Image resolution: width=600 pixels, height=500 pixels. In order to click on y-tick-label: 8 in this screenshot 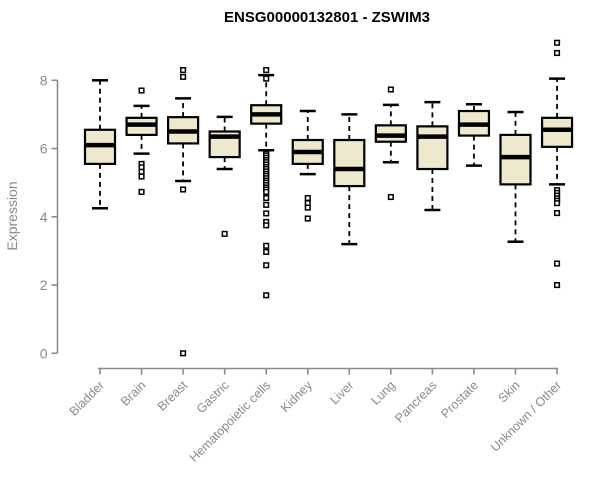, I will do `click(44, 80)`.